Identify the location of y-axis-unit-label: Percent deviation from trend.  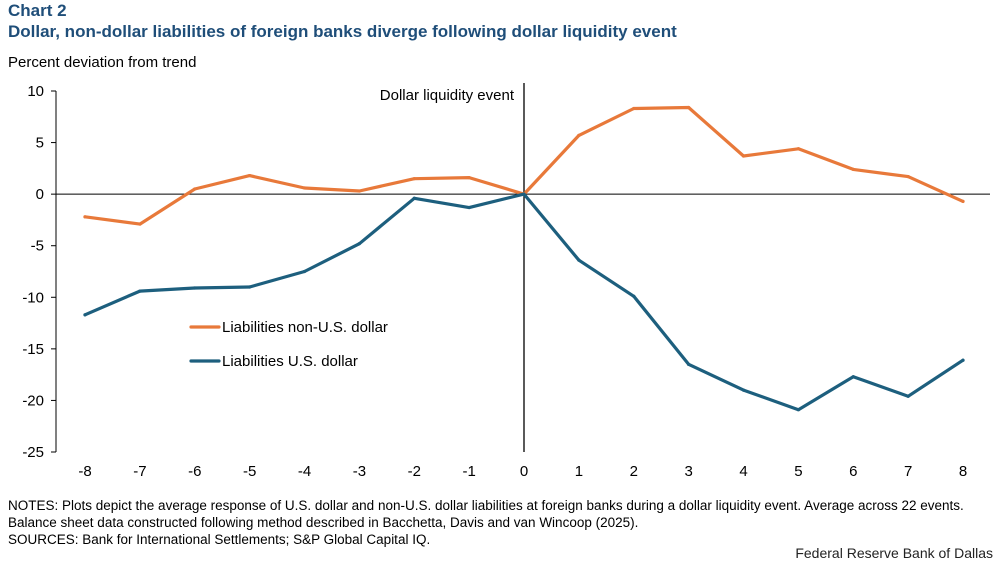
(102, 62).